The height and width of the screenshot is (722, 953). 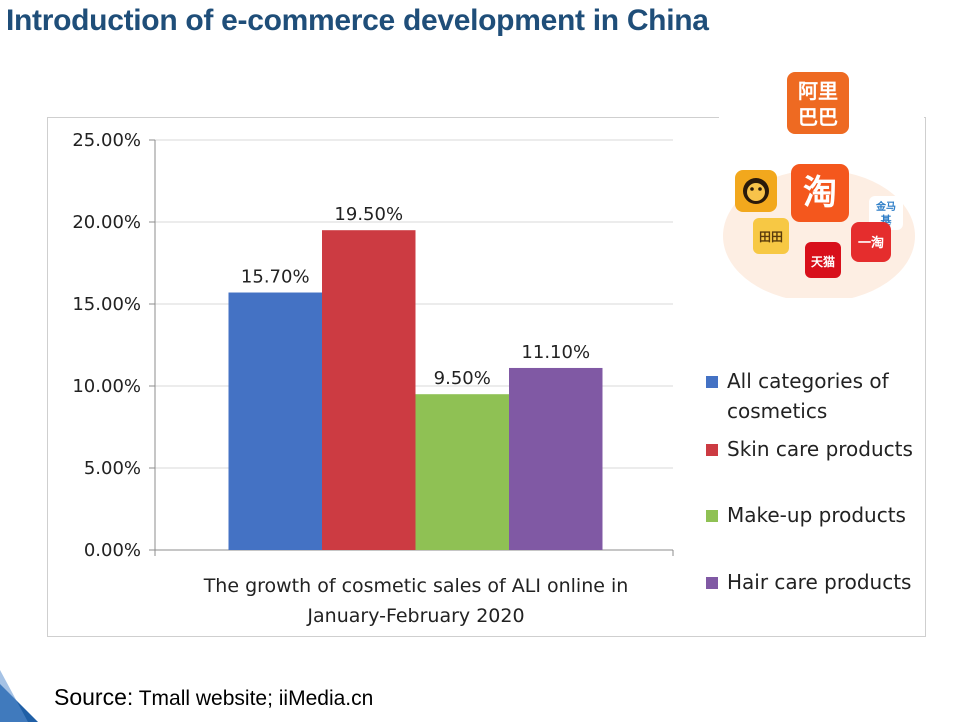 I want to click on svg-text: 田田, so click(x=771, y=237).